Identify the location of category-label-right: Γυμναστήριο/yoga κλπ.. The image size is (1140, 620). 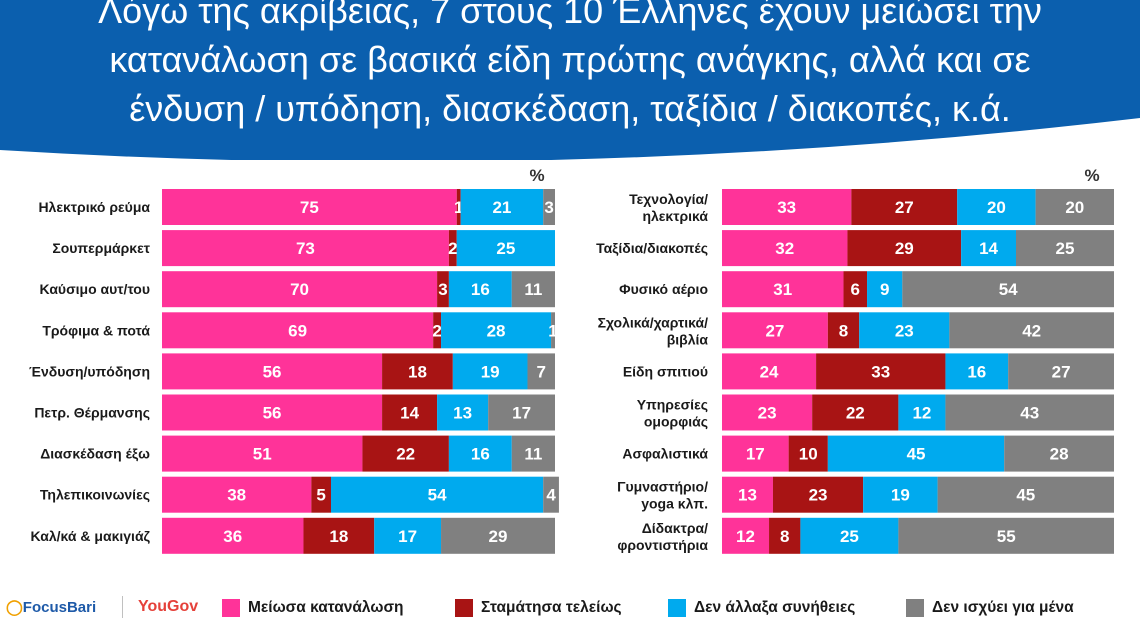
(662, 495).